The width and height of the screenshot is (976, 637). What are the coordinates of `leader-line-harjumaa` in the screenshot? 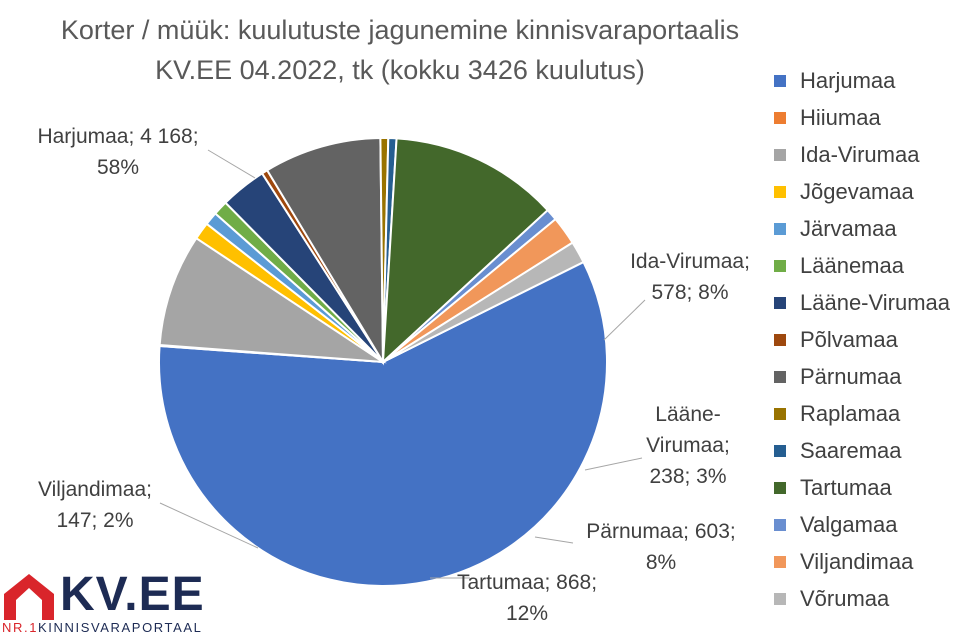 It's located at (231, 164).